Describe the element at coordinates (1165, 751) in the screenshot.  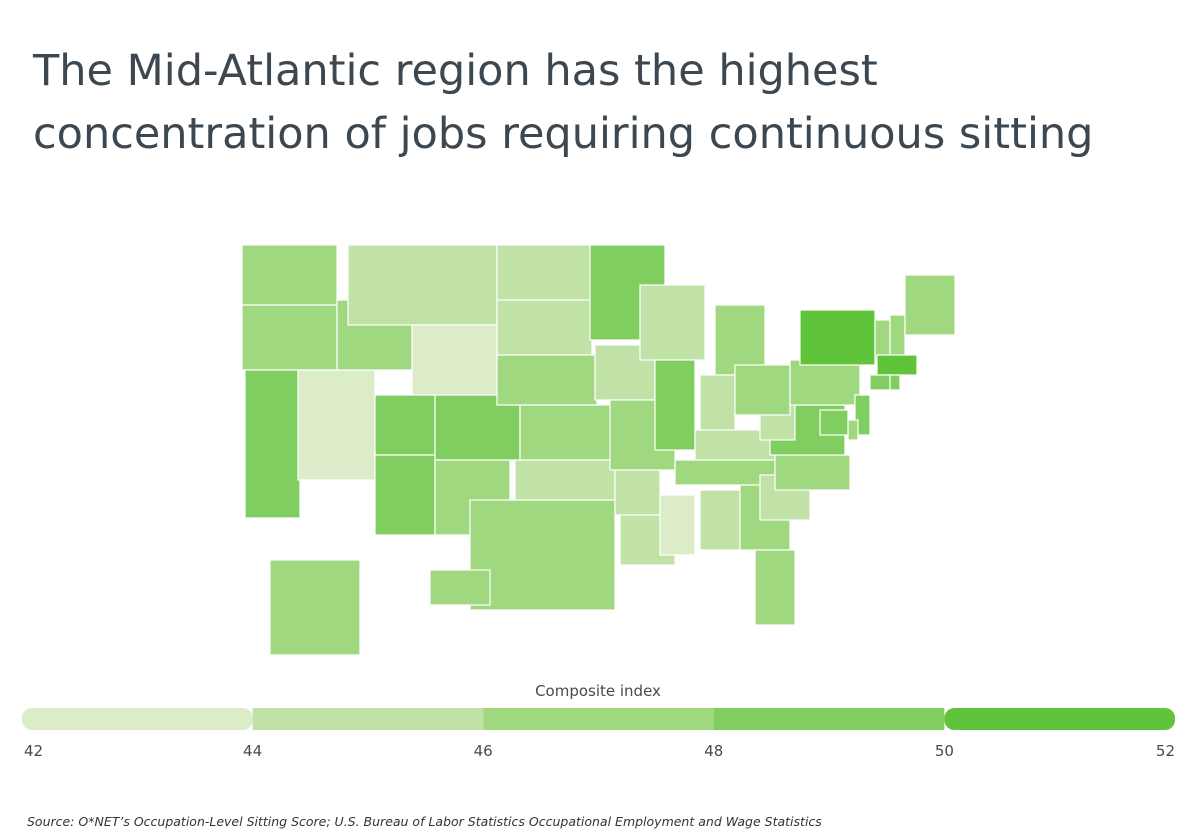
I see `legend-tick-label: 52` at that location.